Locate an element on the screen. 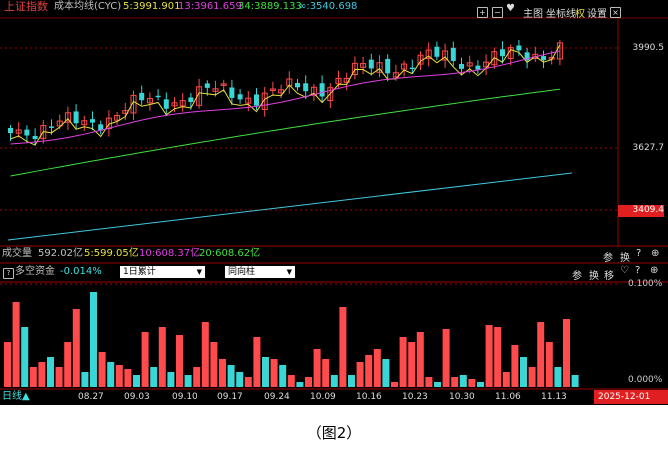 This screenshot has width=668, height=453. volume-label: 成交量 is located at coordinates (17, 253).